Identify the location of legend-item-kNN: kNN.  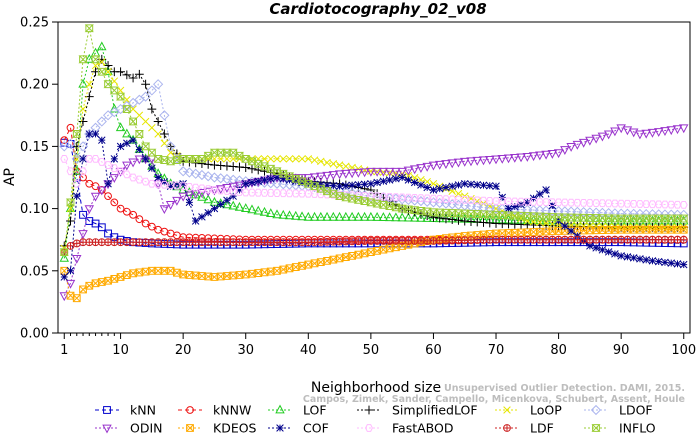
(125, 410).